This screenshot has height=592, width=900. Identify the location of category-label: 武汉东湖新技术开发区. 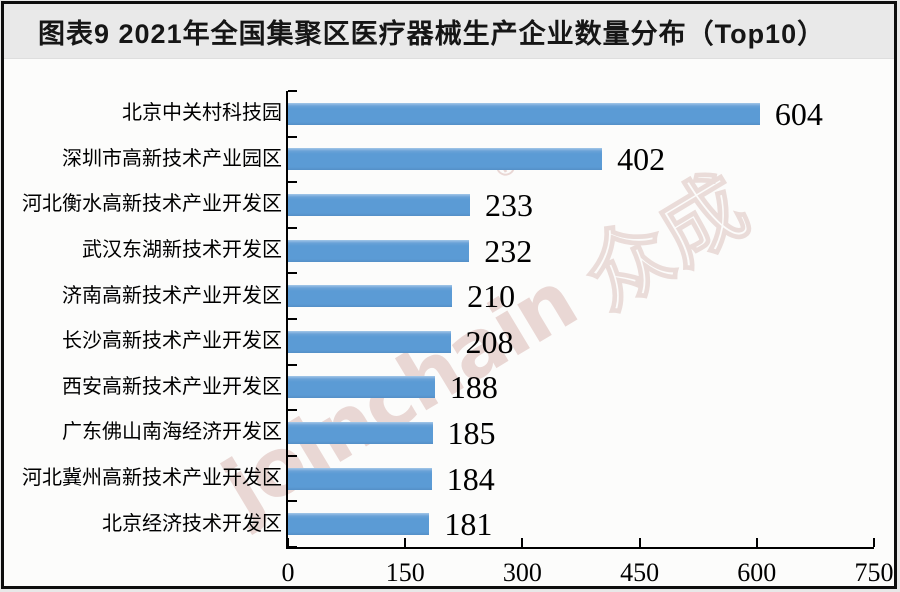
(182, 250).